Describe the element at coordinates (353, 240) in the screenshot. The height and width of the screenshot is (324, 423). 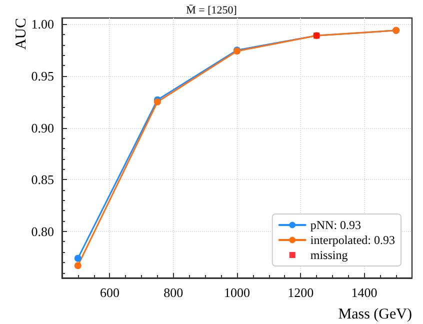
I see `legend-label: interpolated: 0.93` at that location.